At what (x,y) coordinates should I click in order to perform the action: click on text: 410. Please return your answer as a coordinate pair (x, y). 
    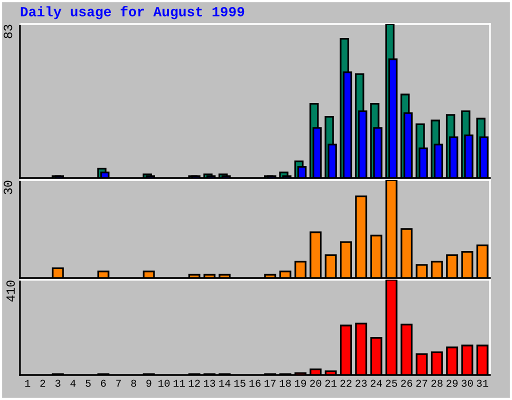
    Looking at the image, I should click on (10, 291).